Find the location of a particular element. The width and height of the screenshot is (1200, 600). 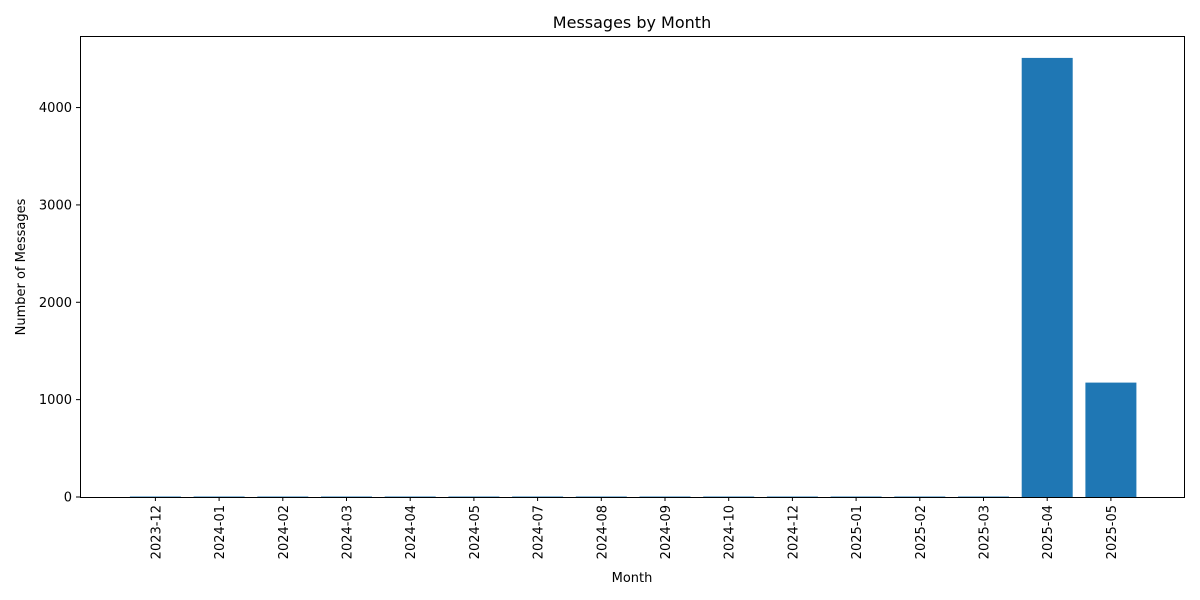

x-tick-label: 2024-03 is located at coordinates (348, 532).